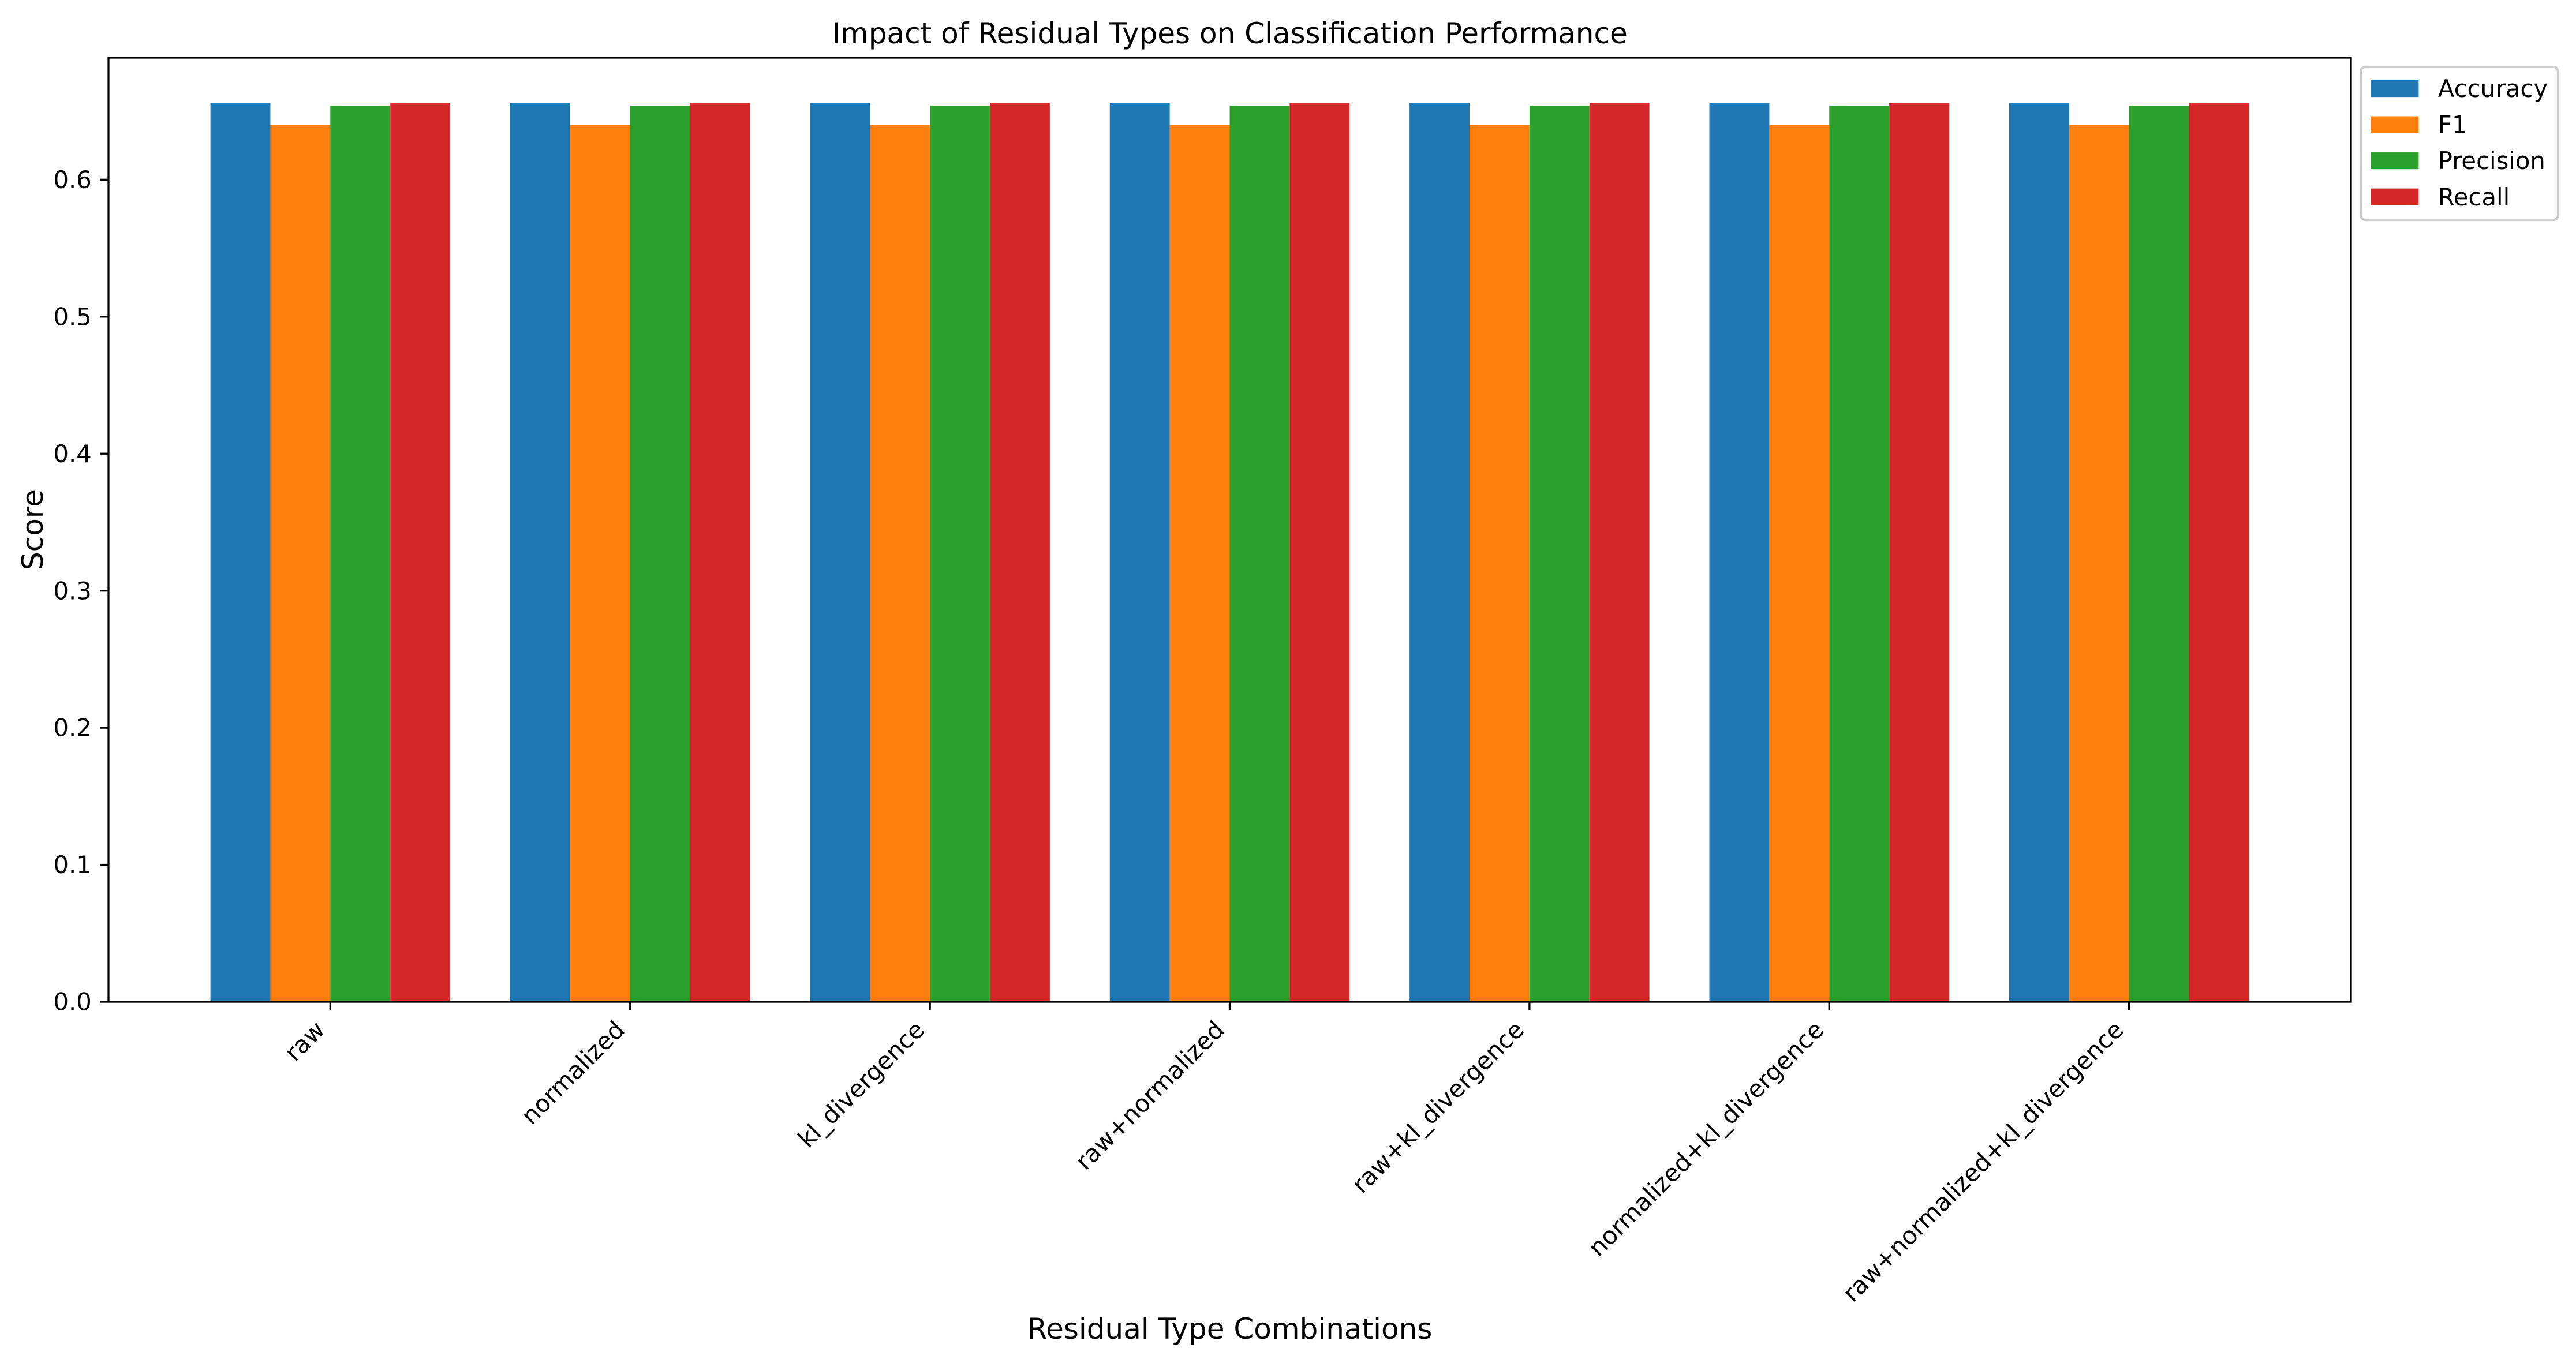 The image size is (2576, 1363). Describe the element at coordinates (1439, 552) in the screenshot. I see `bar-accuracy-raw-kl-divergence` at that location.